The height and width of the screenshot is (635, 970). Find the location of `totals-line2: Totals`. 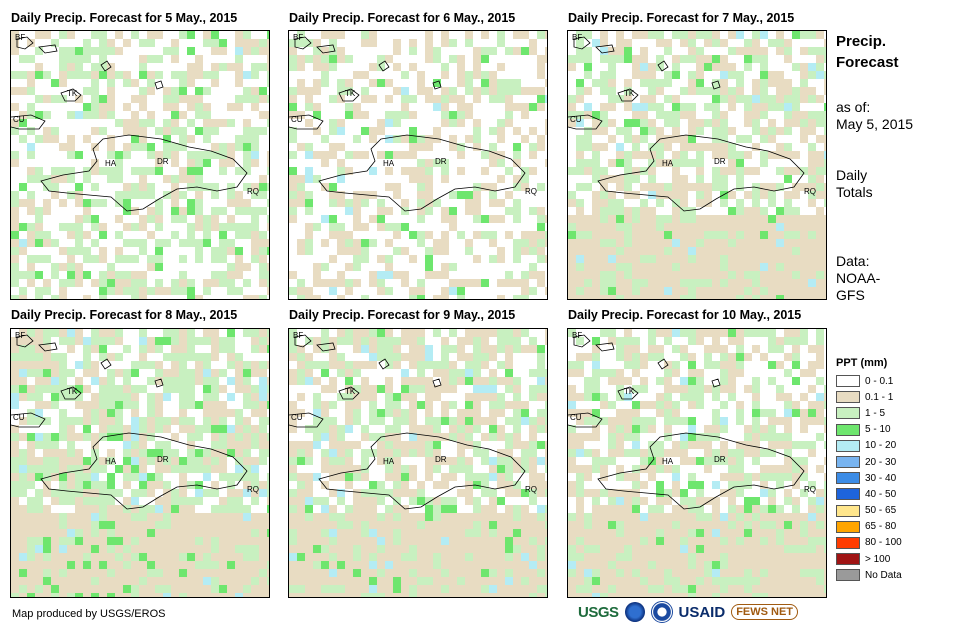

totals-line2: Totals is located at coordinates (854, 192).